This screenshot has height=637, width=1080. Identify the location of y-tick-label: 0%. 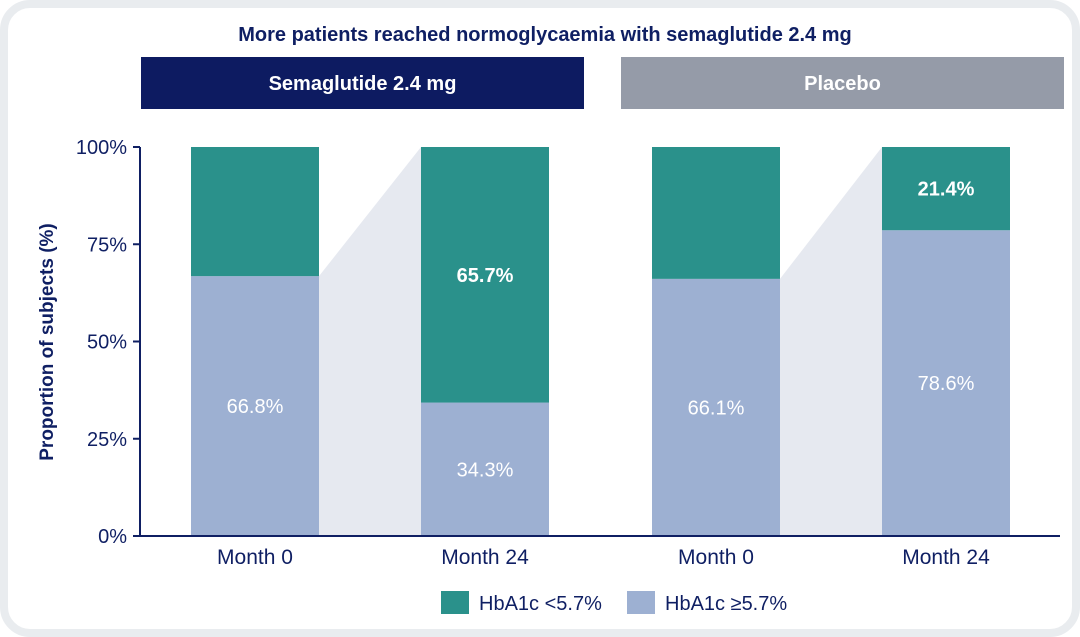
(112, 537).